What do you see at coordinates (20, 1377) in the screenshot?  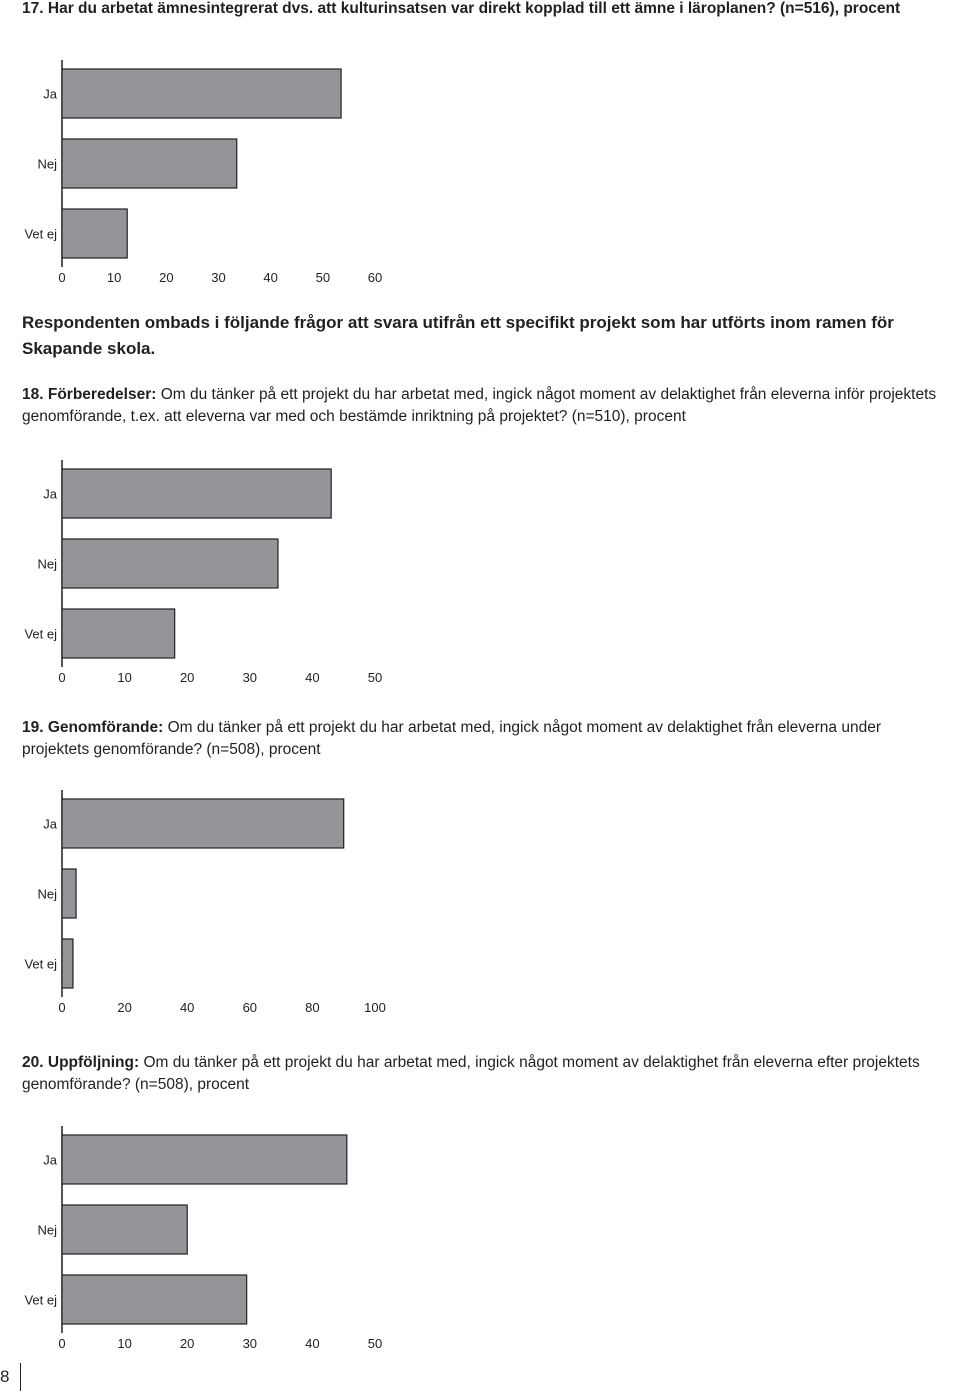 I see `page-number-rule` at bounding box center [20, 1377].